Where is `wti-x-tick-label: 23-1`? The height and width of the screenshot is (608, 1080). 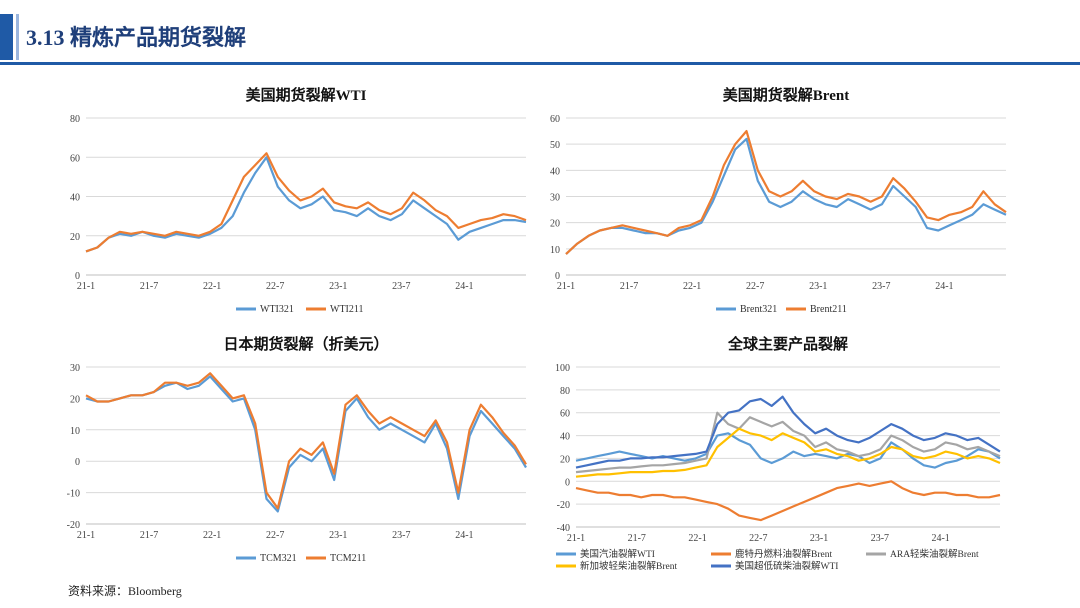
wti-x-tick-label: 23-1 is located at coordinates (338, 286).